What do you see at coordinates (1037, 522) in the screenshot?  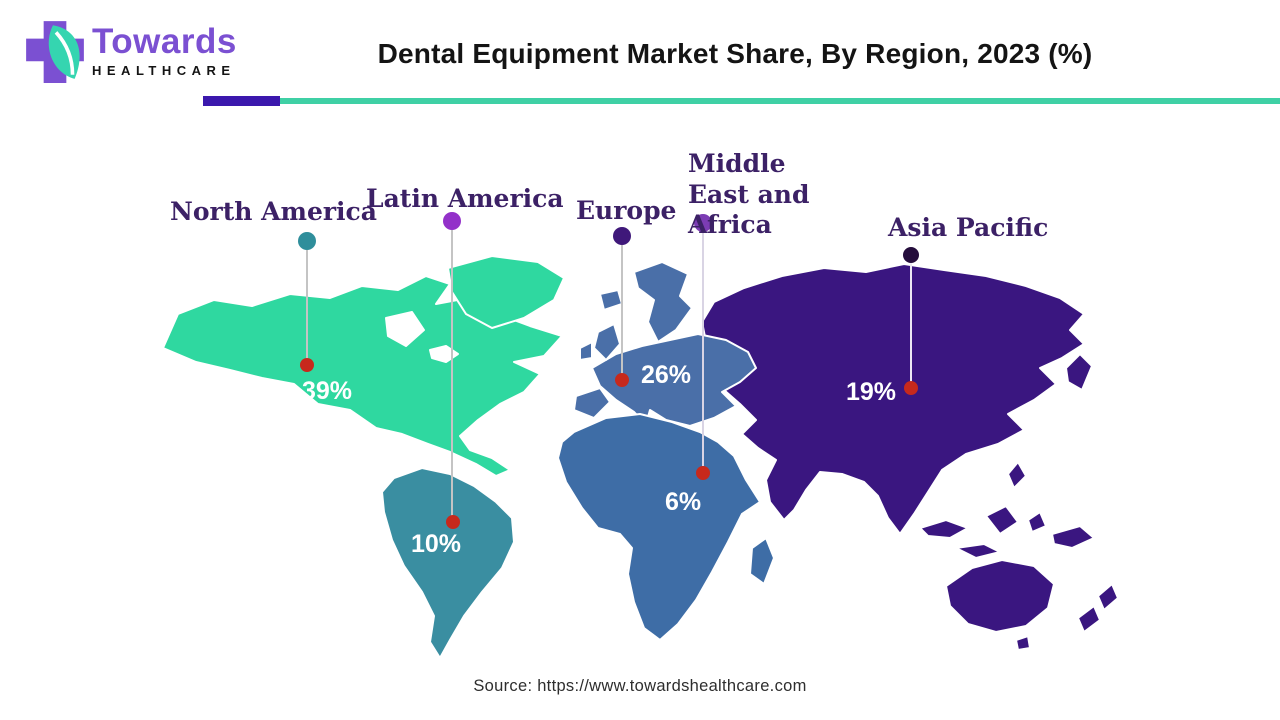 I see `map-island-sulawesi` at bounding box center [1037, 522].